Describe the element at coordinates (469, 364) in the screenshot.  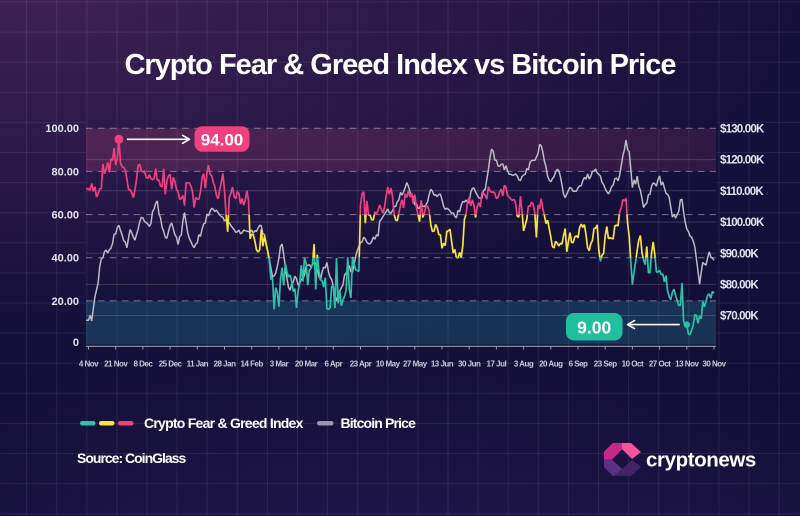
I see `svg-text: 30 Jun` at that location.